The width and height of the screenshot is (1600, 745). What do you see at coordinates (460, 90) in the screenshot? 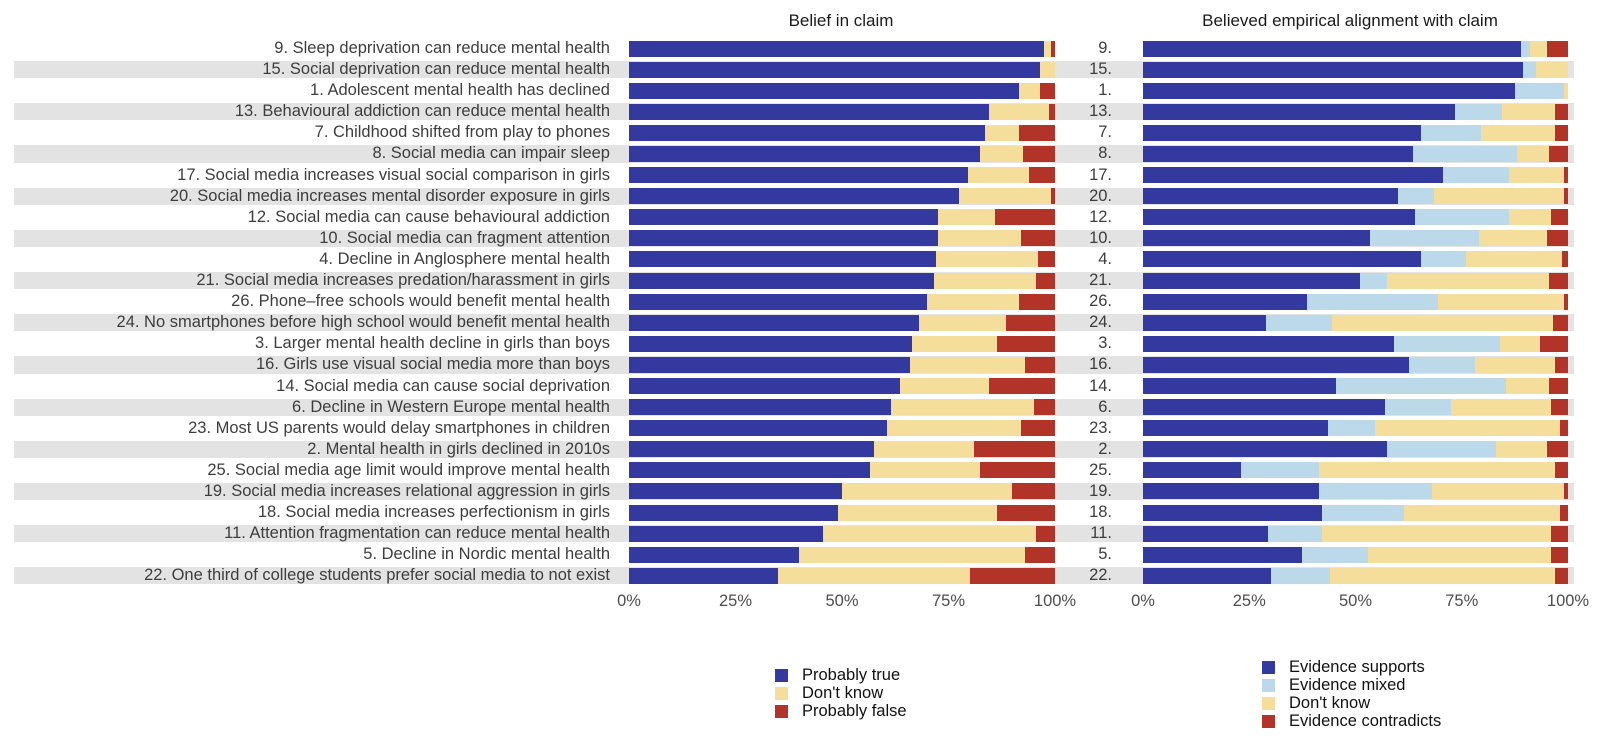
I see `claim-label: 1. Adolescent mental health has declined` at bounding box center [460, 90].